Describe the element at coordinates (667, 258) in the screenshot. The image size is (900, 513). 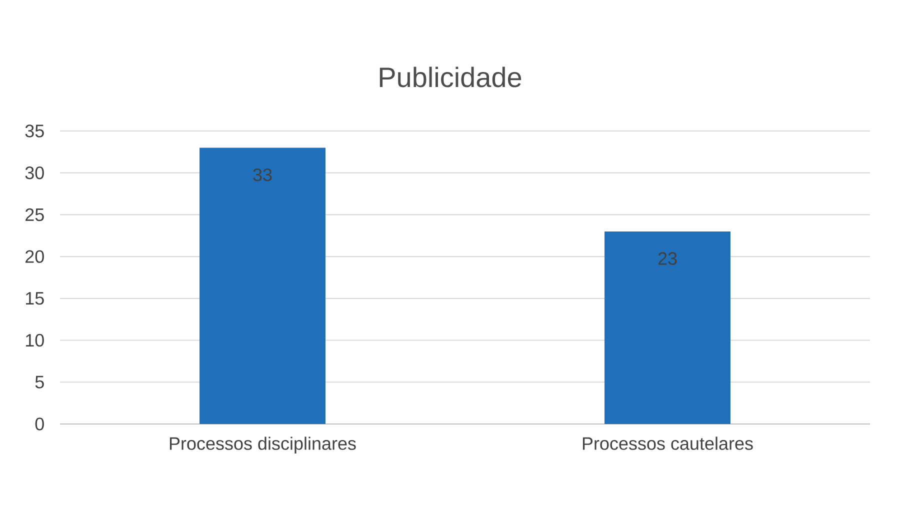
I see `data-label: 23` at that location.